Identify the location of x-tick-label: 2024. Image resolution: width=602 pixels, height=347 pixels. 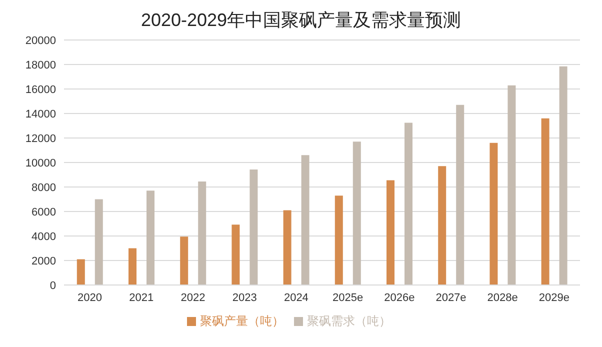
(296, 298).